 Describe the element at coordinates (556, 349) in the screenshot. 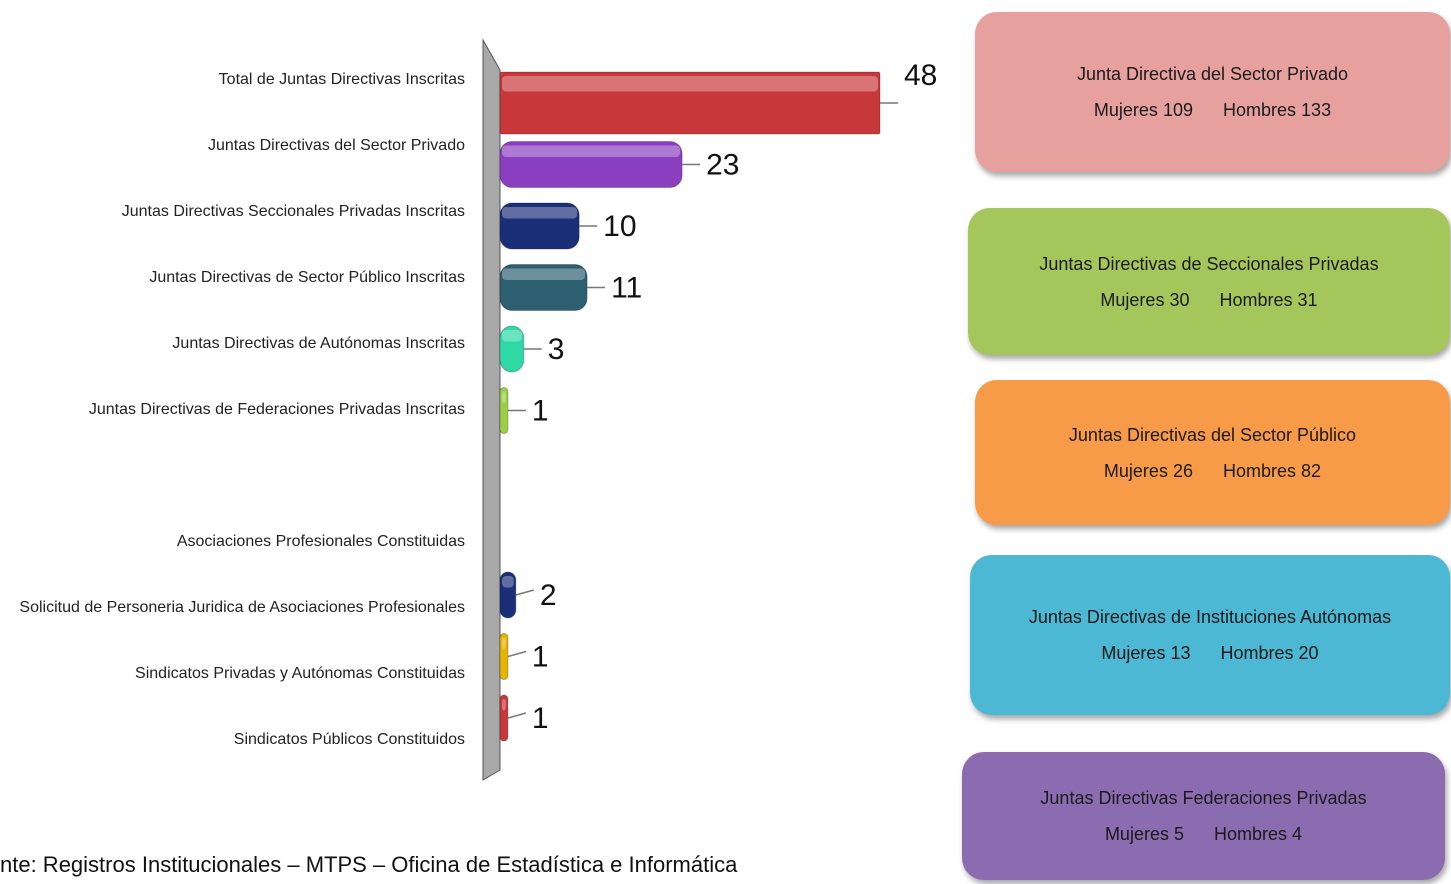

I see `value-label: 3` at that location.